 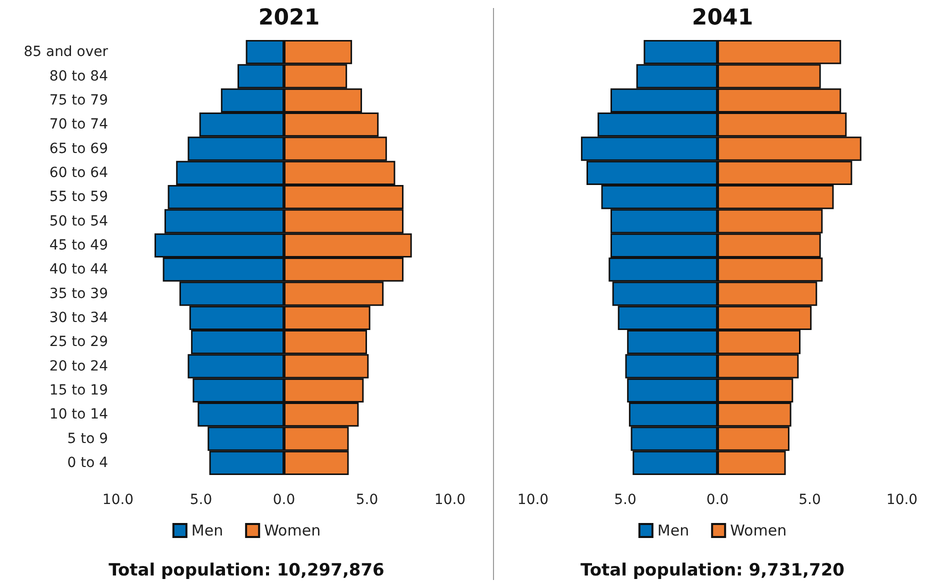 I want to click on y-tick-label: 55 to 59, so click(x=78, y=197).